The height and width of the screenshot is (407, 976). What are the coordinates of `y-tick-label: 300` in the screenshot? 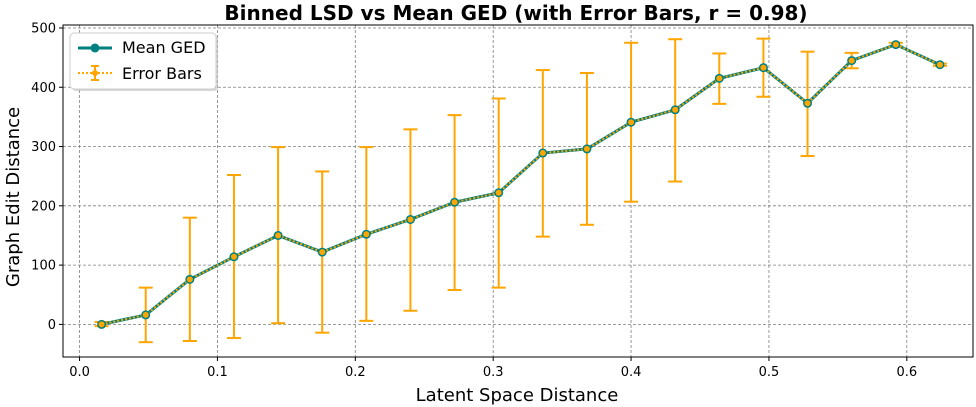 It's located at (43, 147).